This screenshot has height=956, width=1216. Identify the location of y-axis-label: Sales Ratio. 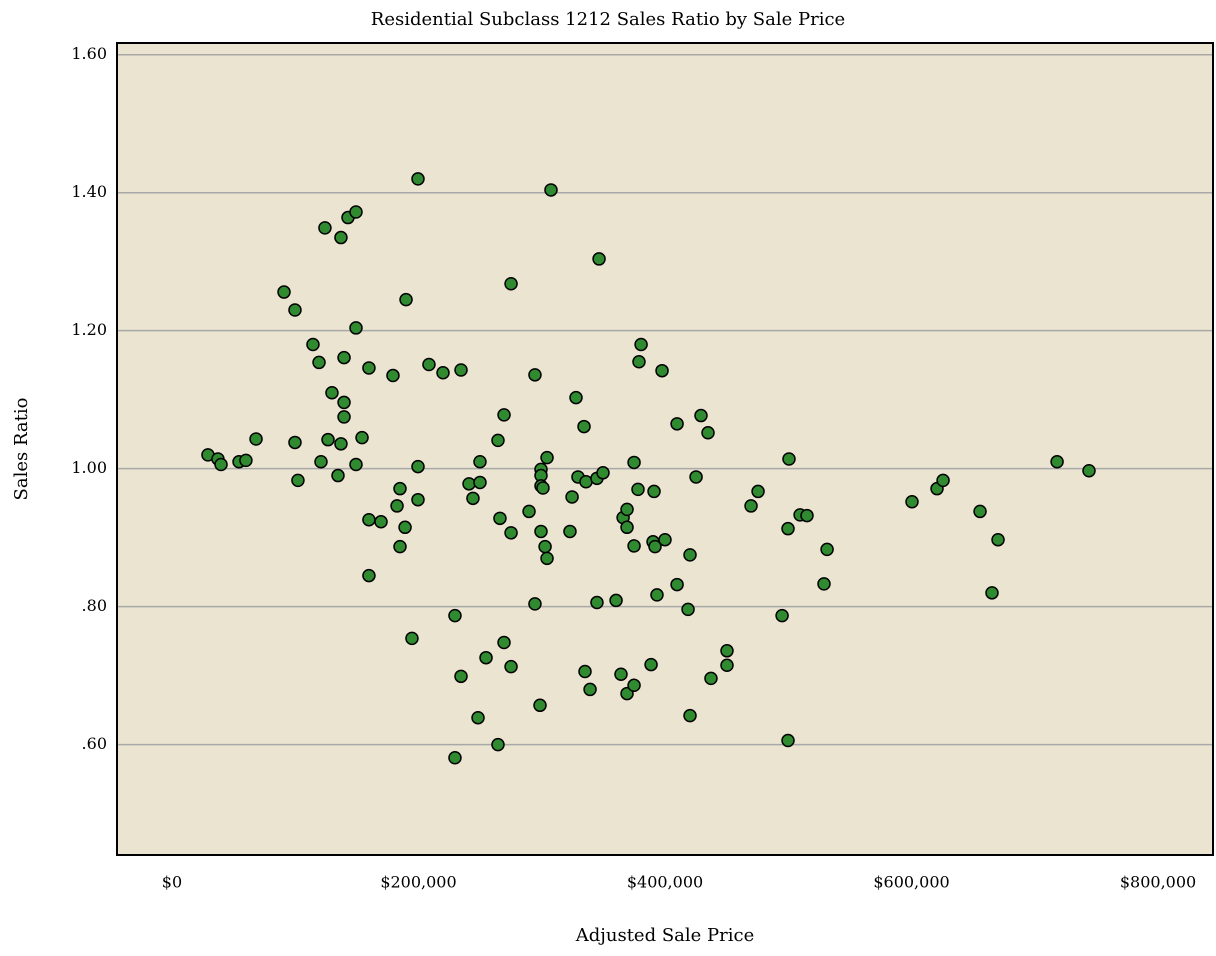
(21, 449).